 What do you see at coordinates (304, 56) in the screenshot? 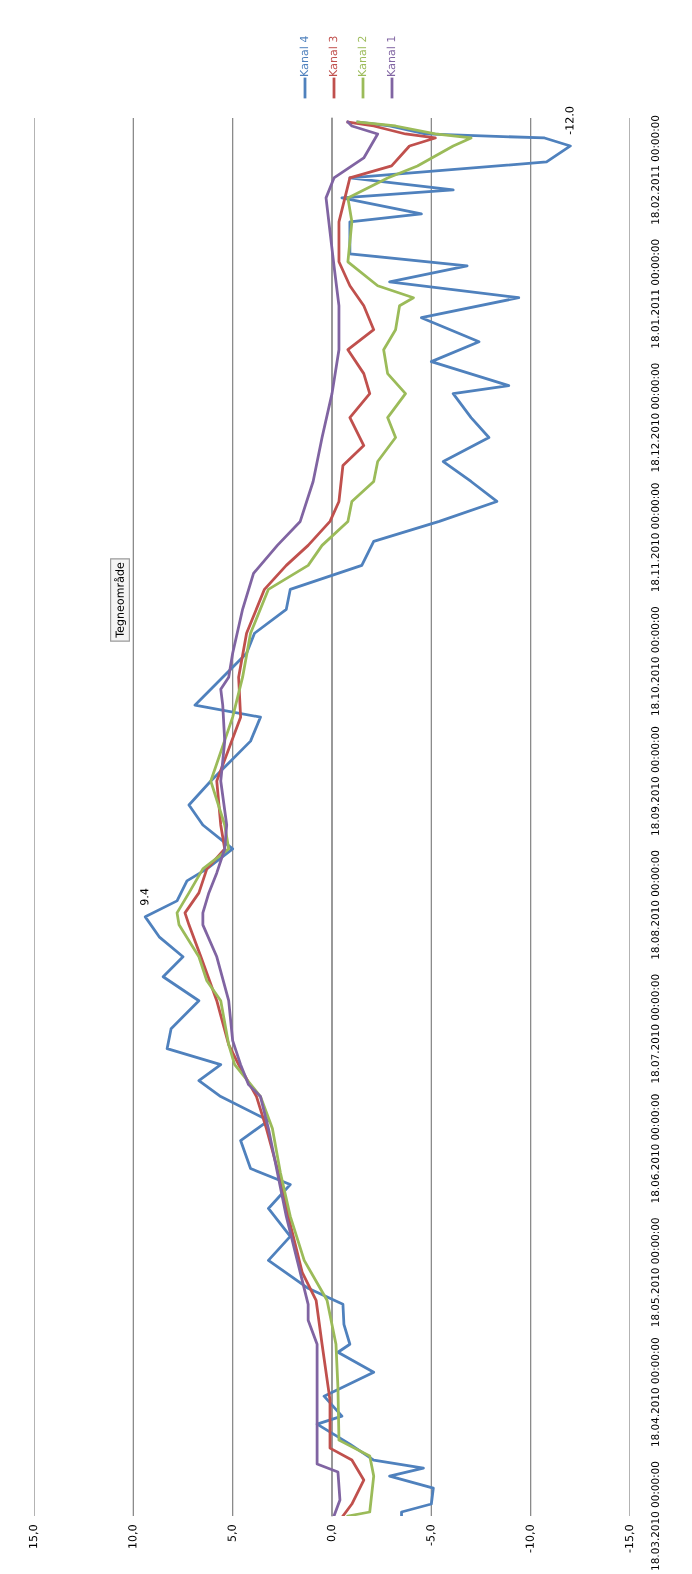
I see `text: Kanal 4` at bounding box center [304, 56].